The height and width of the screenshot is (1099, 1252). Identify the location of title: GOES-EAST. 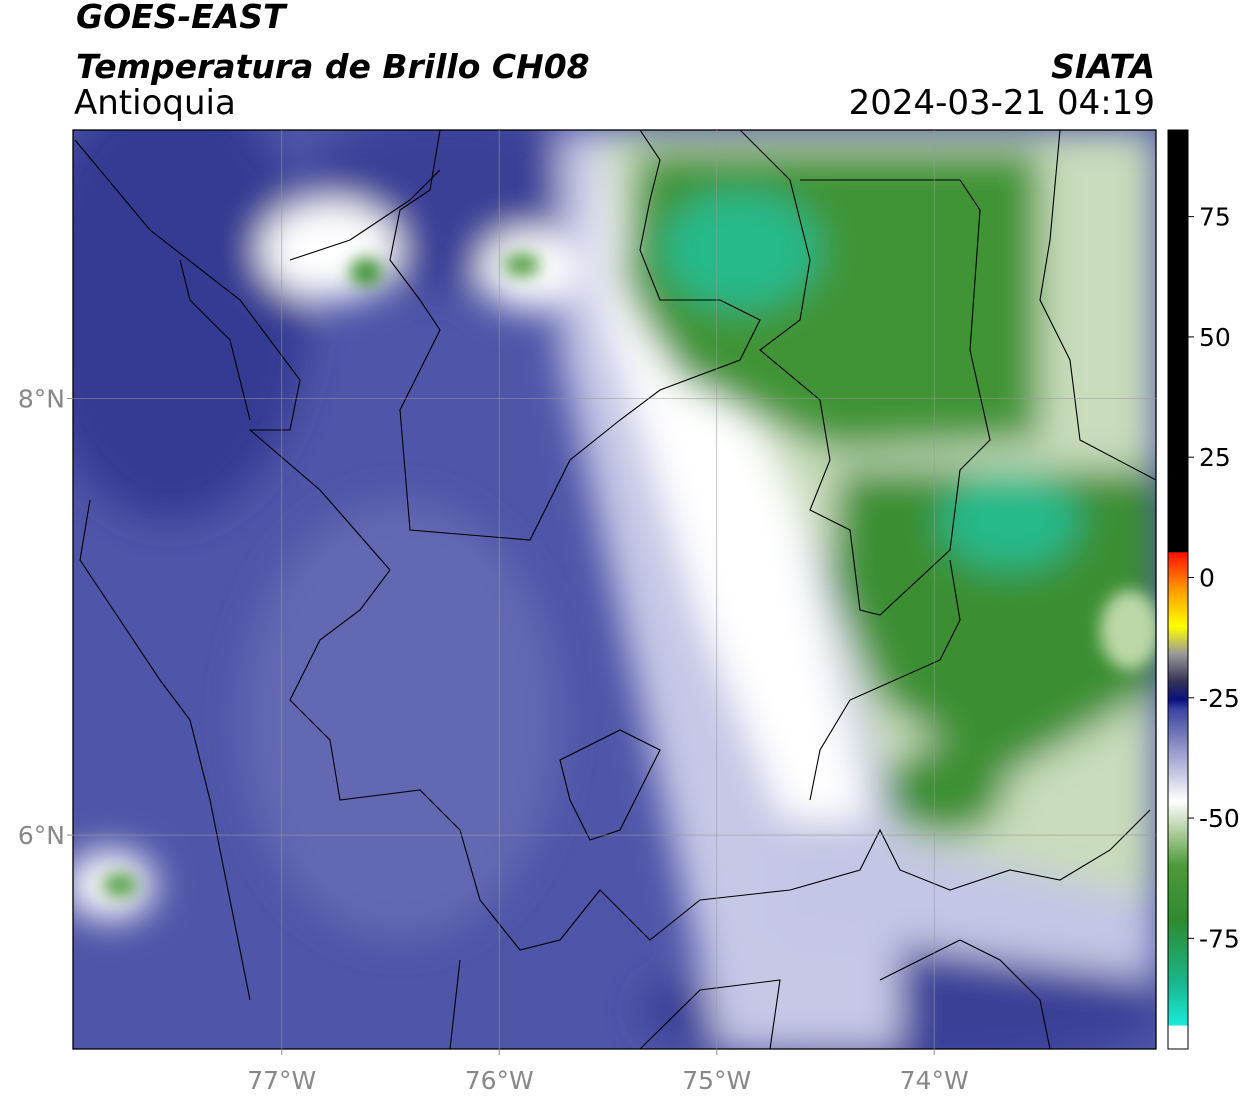
(182, 18).